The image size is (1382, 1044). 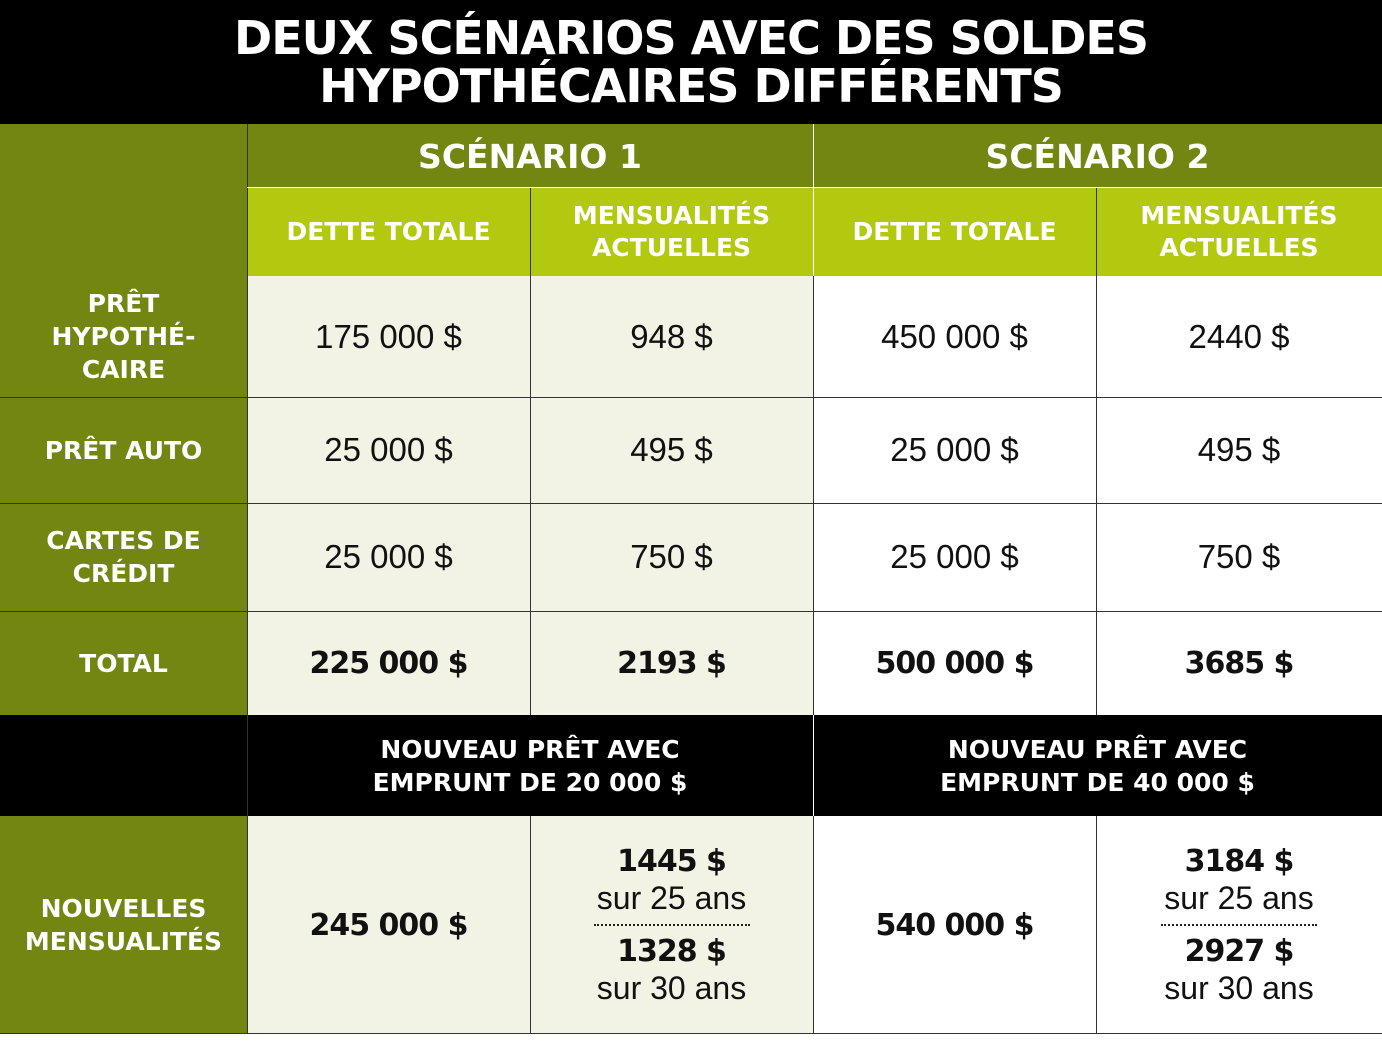 What do you see at coordinates (671, 247) in the screenshot?
I see `s1-mens-header-line2: ACTUELLES` at bounding box center [671, 247].